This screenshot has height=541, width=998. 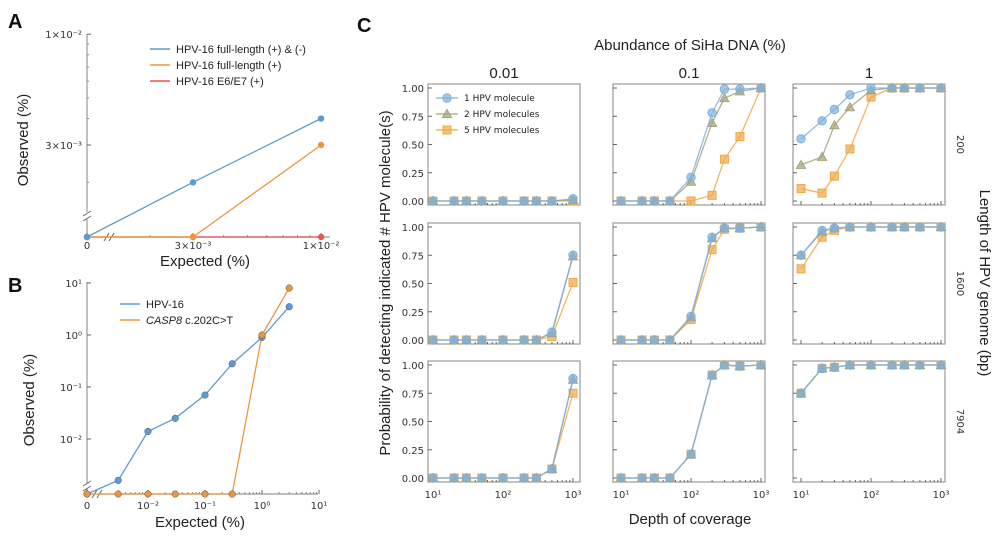 What do you see at coordinates (205, 506) in the screenshot?
I see `x-tick-label: 10⁻¹` at bounding box center [205, 506].